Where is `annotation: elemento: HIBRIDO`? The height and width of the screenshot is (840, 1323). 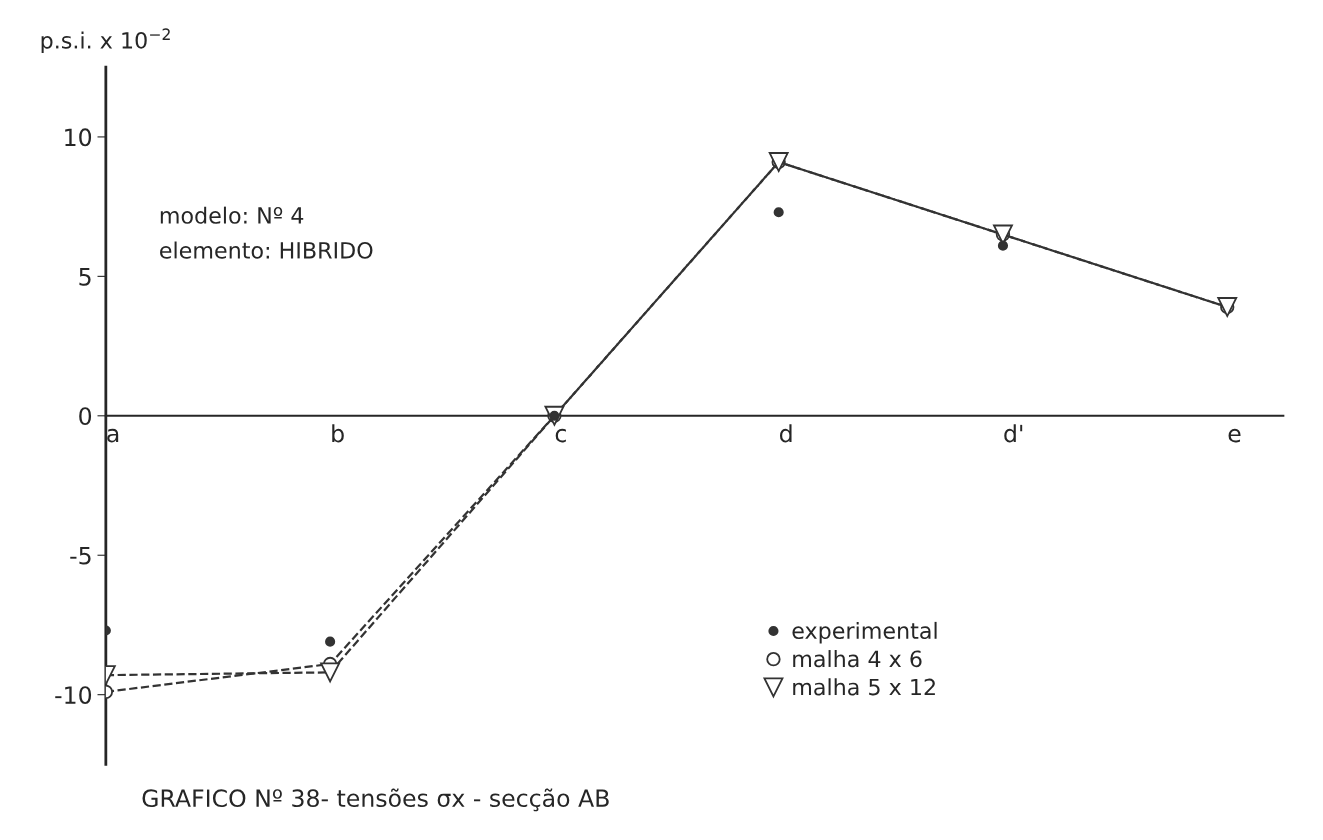
annotation: elemento: HIBRIDO is located at coordinates (266, 250).